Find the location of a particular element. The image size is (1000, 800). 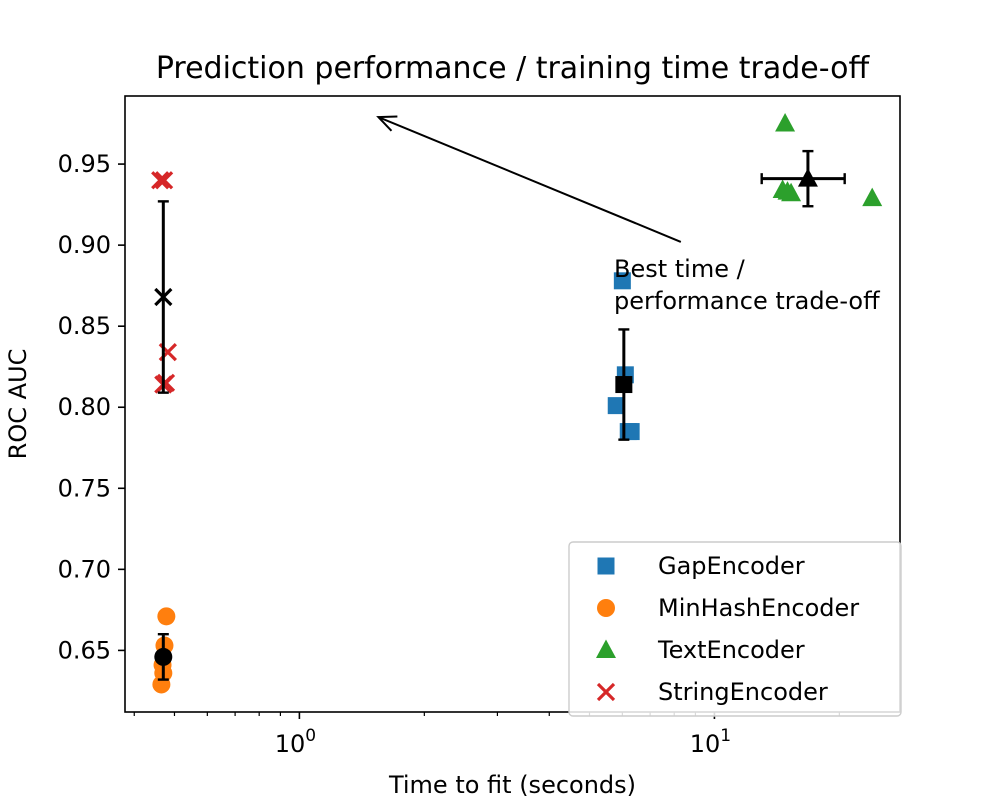

y-tick-label-0: 0.65 is located at coordinates (84, 650).